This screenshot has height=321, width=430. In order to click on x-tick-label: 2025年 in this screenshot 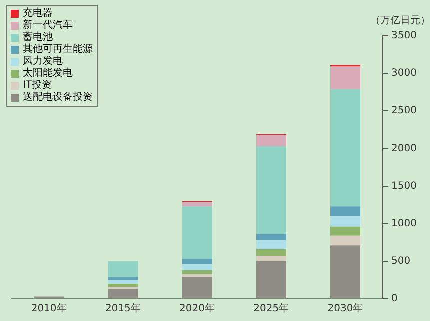, I will do `click(272, 308)`.